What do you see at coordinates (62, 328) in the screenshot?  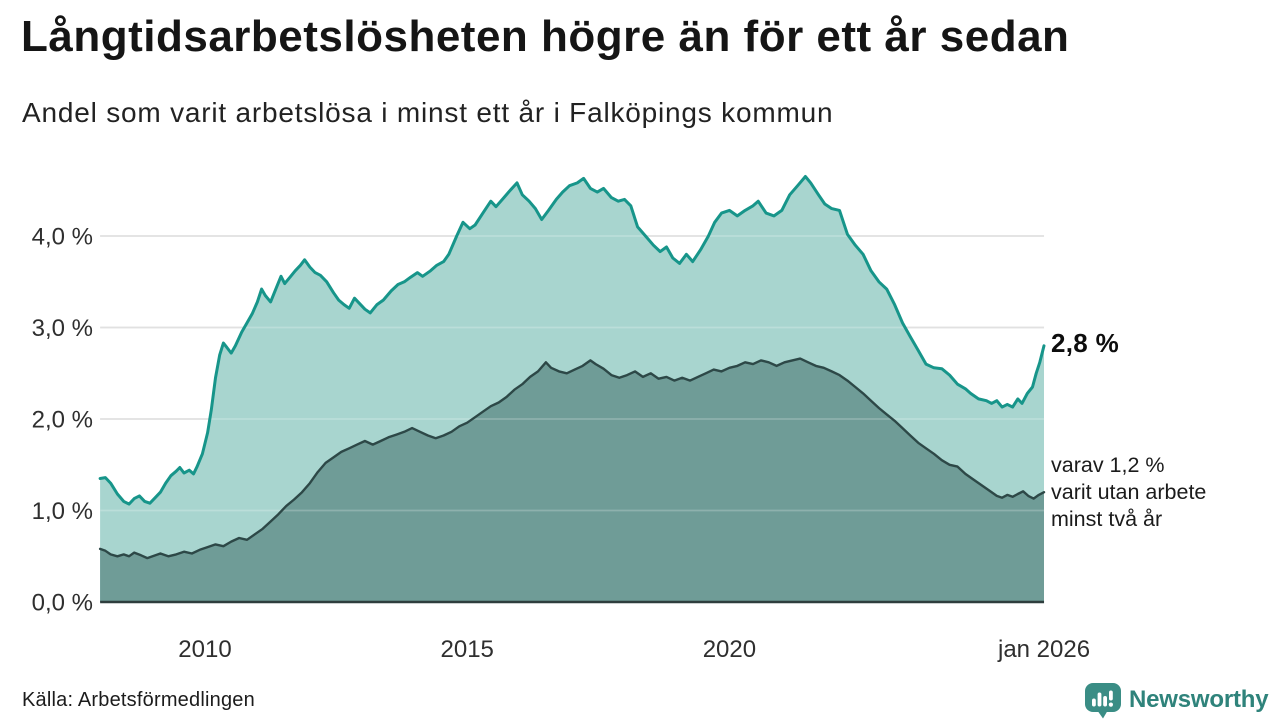 I see `y-tick-label: 3,0 %` at bounding box center [62, 328].